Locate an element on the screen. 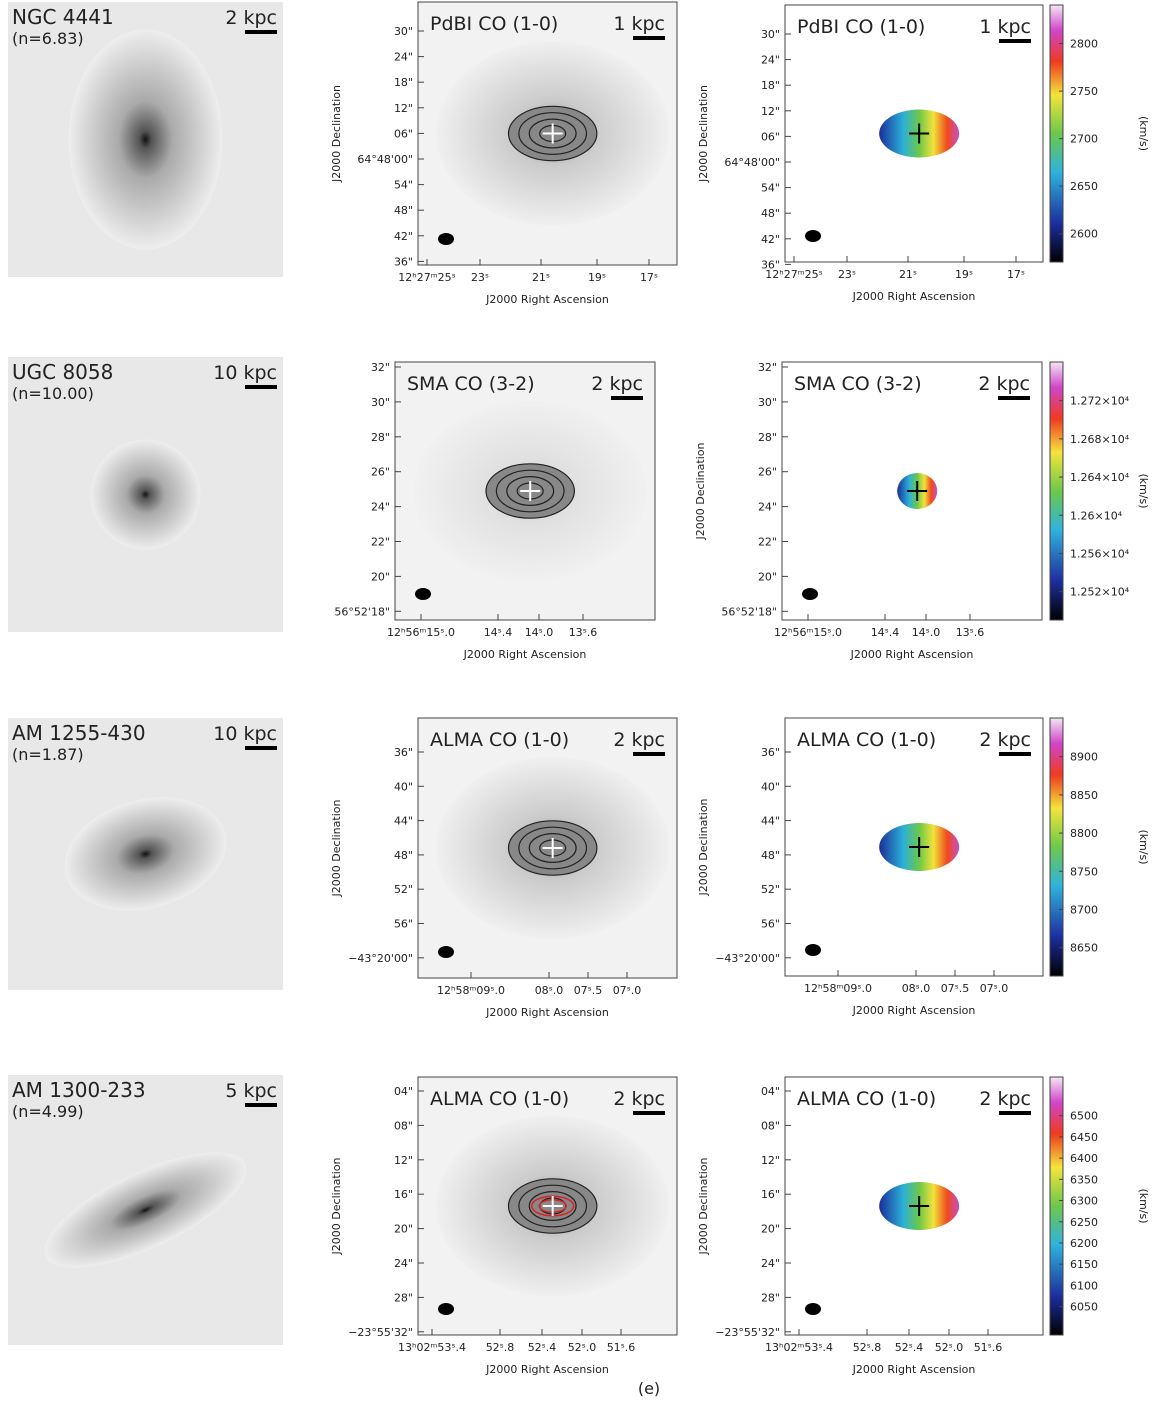  ra-tick-label: 07ˢ.5 is located at coordinates (588, 990).